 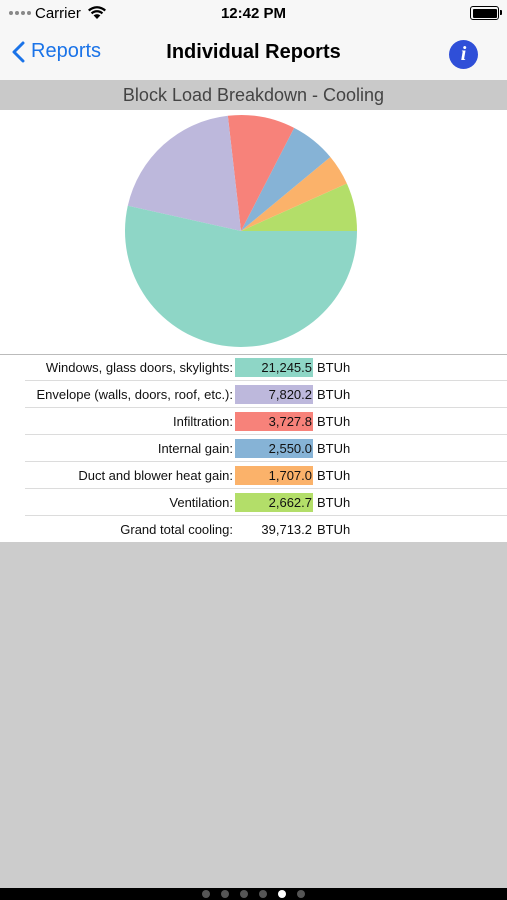 I want to click on table-row: Ventilation: 2,662.7 BTUh, so click(x=266, y=502).